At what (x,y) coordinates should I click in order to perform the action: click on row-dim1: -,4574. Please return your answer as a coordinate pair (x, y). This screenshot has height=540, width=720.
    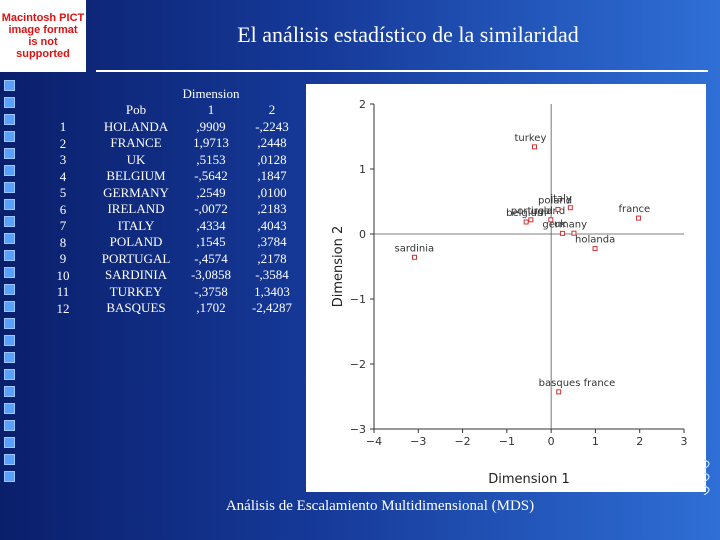
    Looking at the image, I should click on (211, 258).